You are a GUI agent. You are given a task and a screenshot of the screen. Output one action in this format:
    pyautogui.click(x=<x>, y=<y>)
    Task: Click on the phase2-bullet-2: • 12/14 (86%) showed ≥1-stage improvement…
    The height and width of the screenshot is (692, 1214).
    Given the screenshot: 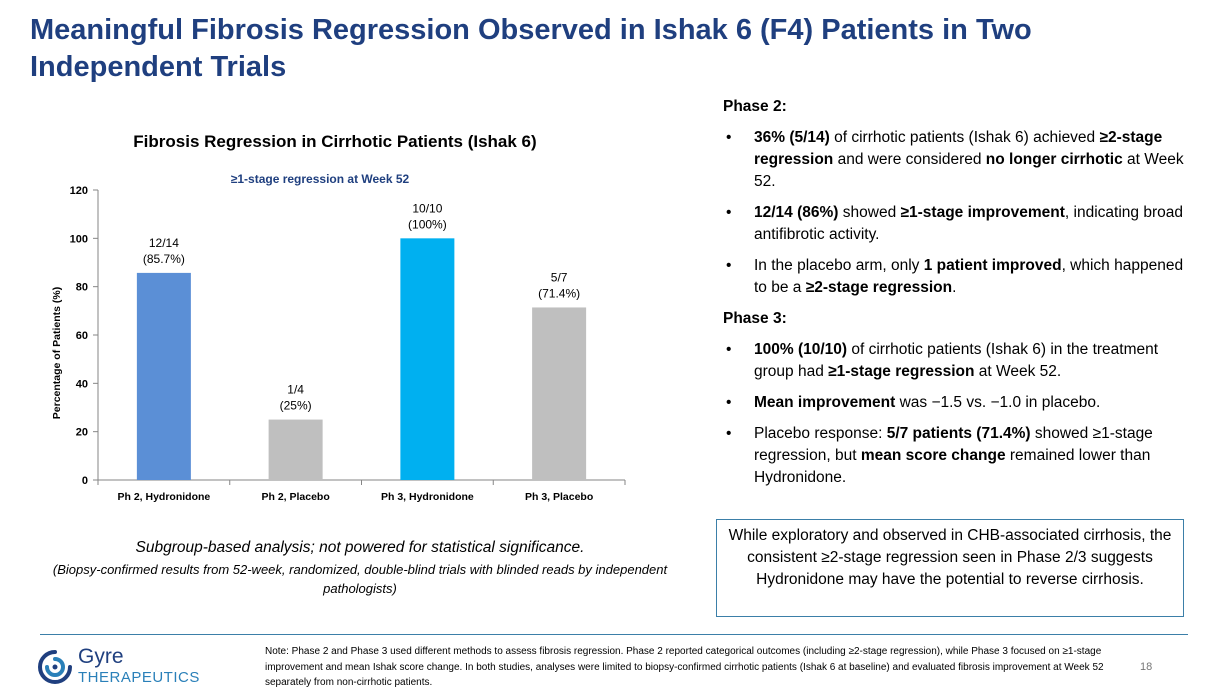 What is the action you would take?
    pyautogui.click(x=954, y=224)
    